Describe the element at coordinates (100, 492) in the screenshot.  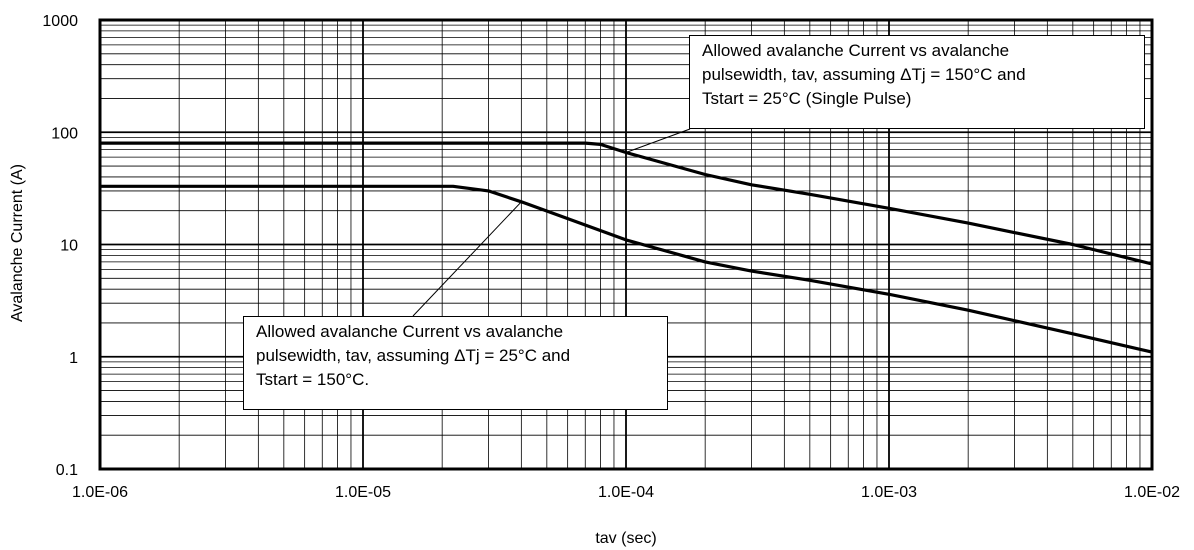
I see `x-tick-label: 1.0E-06` at that location.